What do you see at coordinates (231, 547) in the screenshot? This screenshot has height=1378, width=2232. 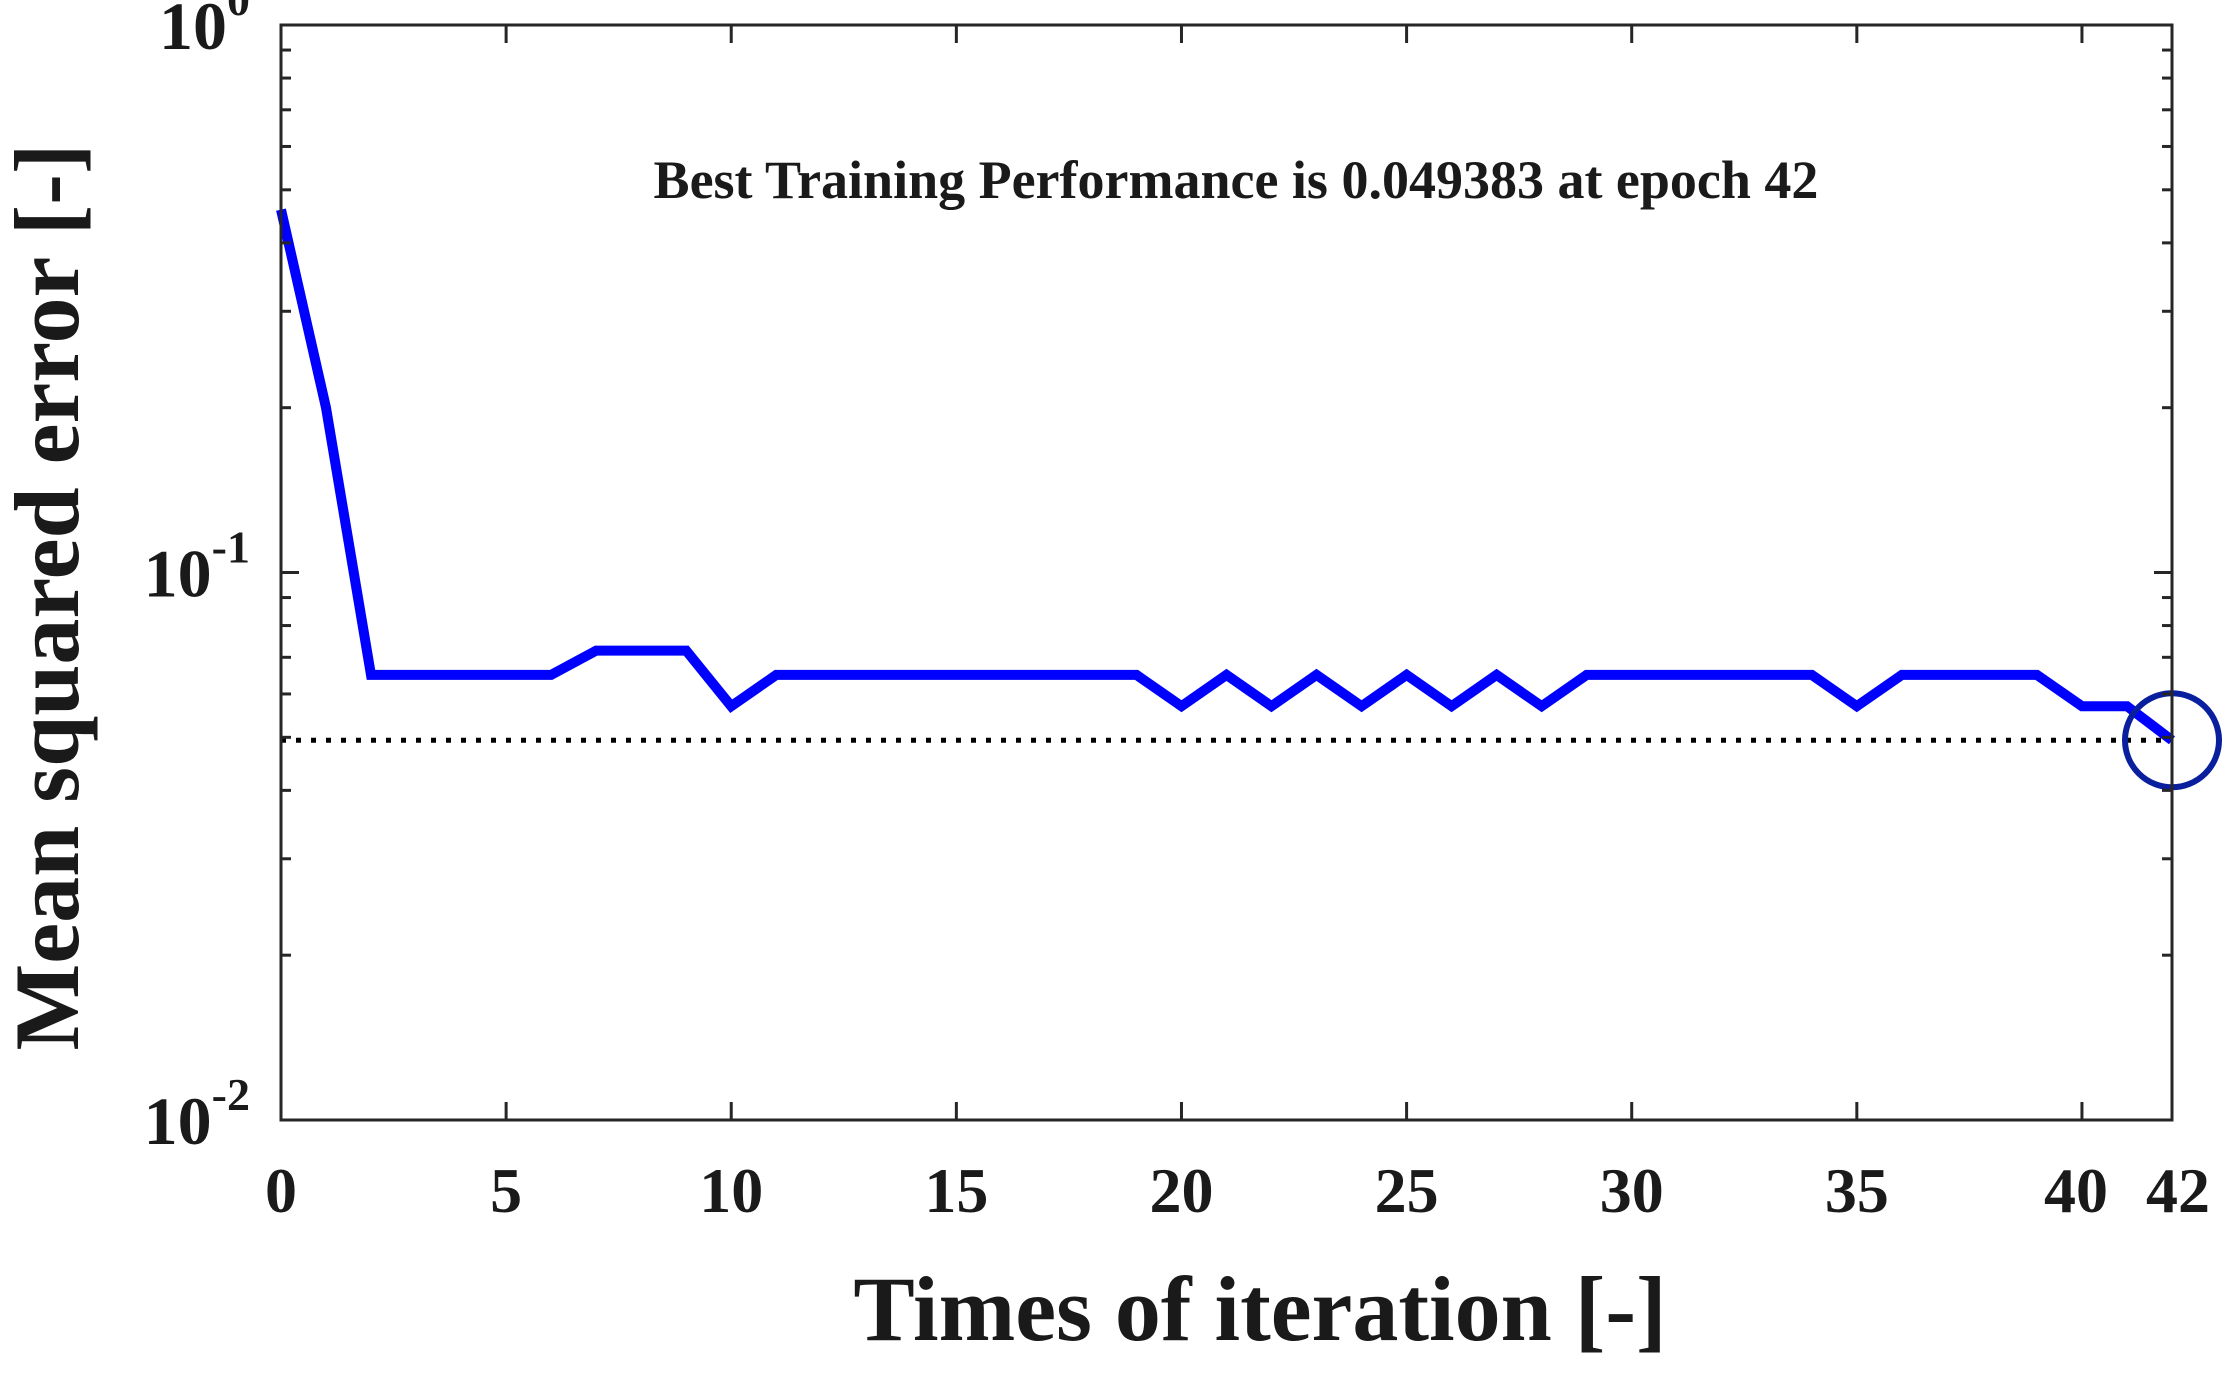 I see `y-tick-label-exponent: -1` at bounding box center [231, 547].